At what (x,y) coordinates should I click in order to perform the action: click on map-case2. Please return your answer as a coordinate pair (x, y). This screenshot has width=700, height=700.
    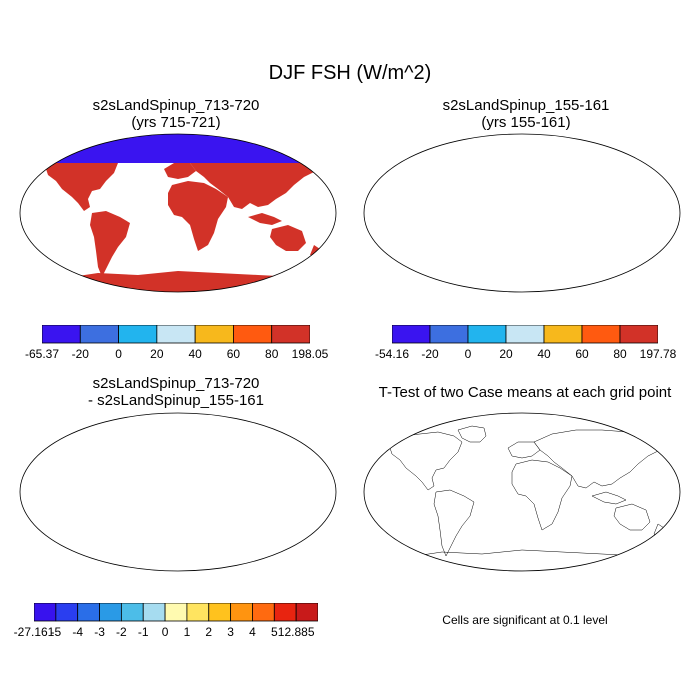
    Looking at the image, I should click on (522, 213).